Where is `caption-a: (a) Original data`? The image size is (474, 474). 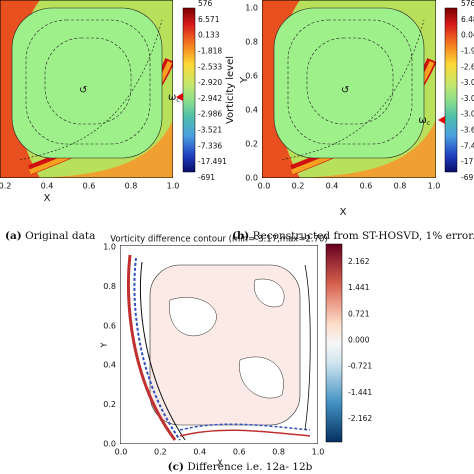 caption-a: (a) Original data is located at coordinates (50, 236).